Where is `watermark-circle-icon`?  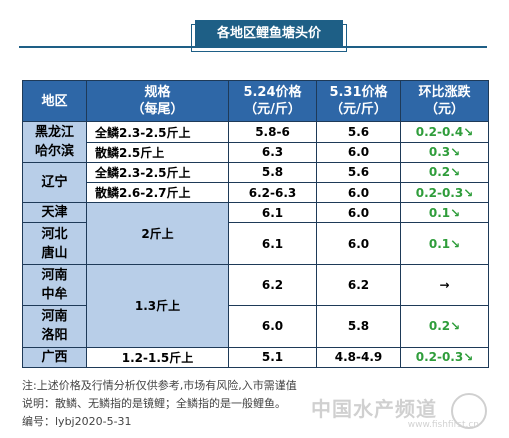
watermark-circle-icon is located at coordinates (469, 411).